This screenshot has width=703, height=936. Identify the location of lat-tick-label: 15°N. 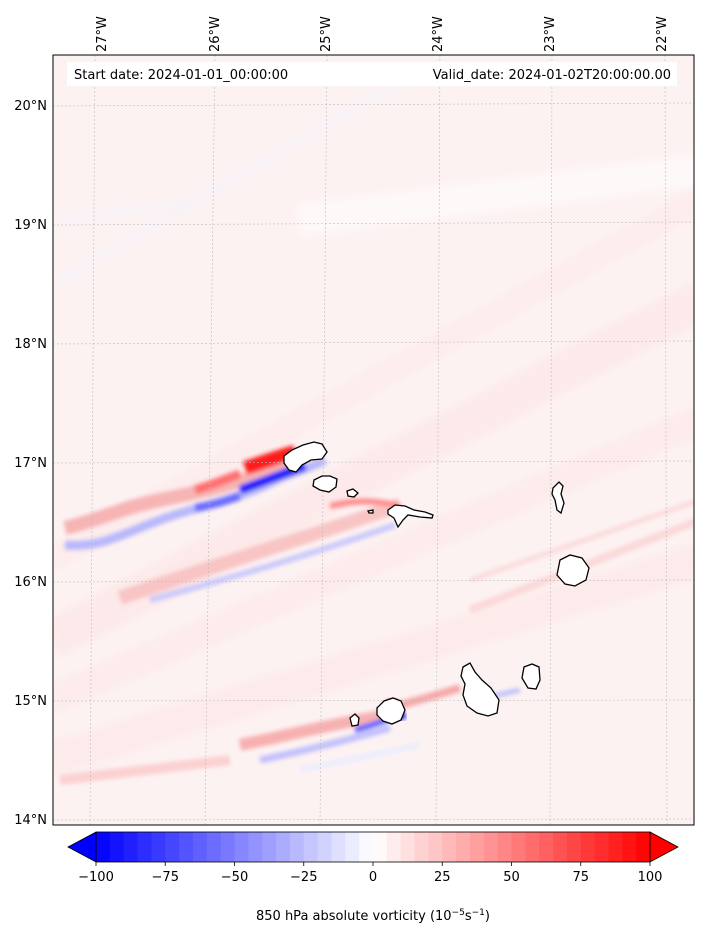
(30, 701).